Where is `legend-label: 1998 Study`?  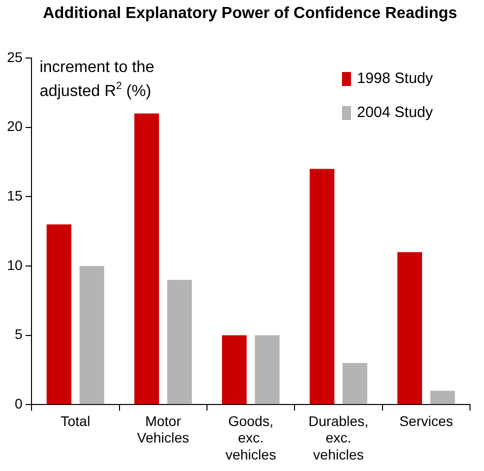 legend-label: 1998 Study is located at coordinates (395, 79).